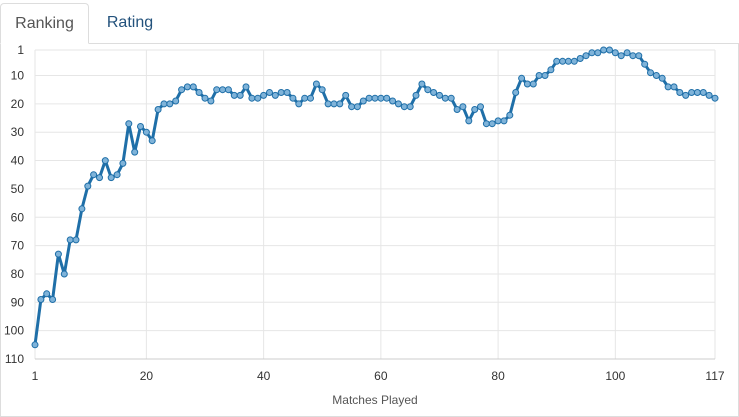 The height and width of the screenshot is (417, 739). Describe the element at coordinates (130, 22) in the screenshot. I see `tab-rating: Rating` at that location.